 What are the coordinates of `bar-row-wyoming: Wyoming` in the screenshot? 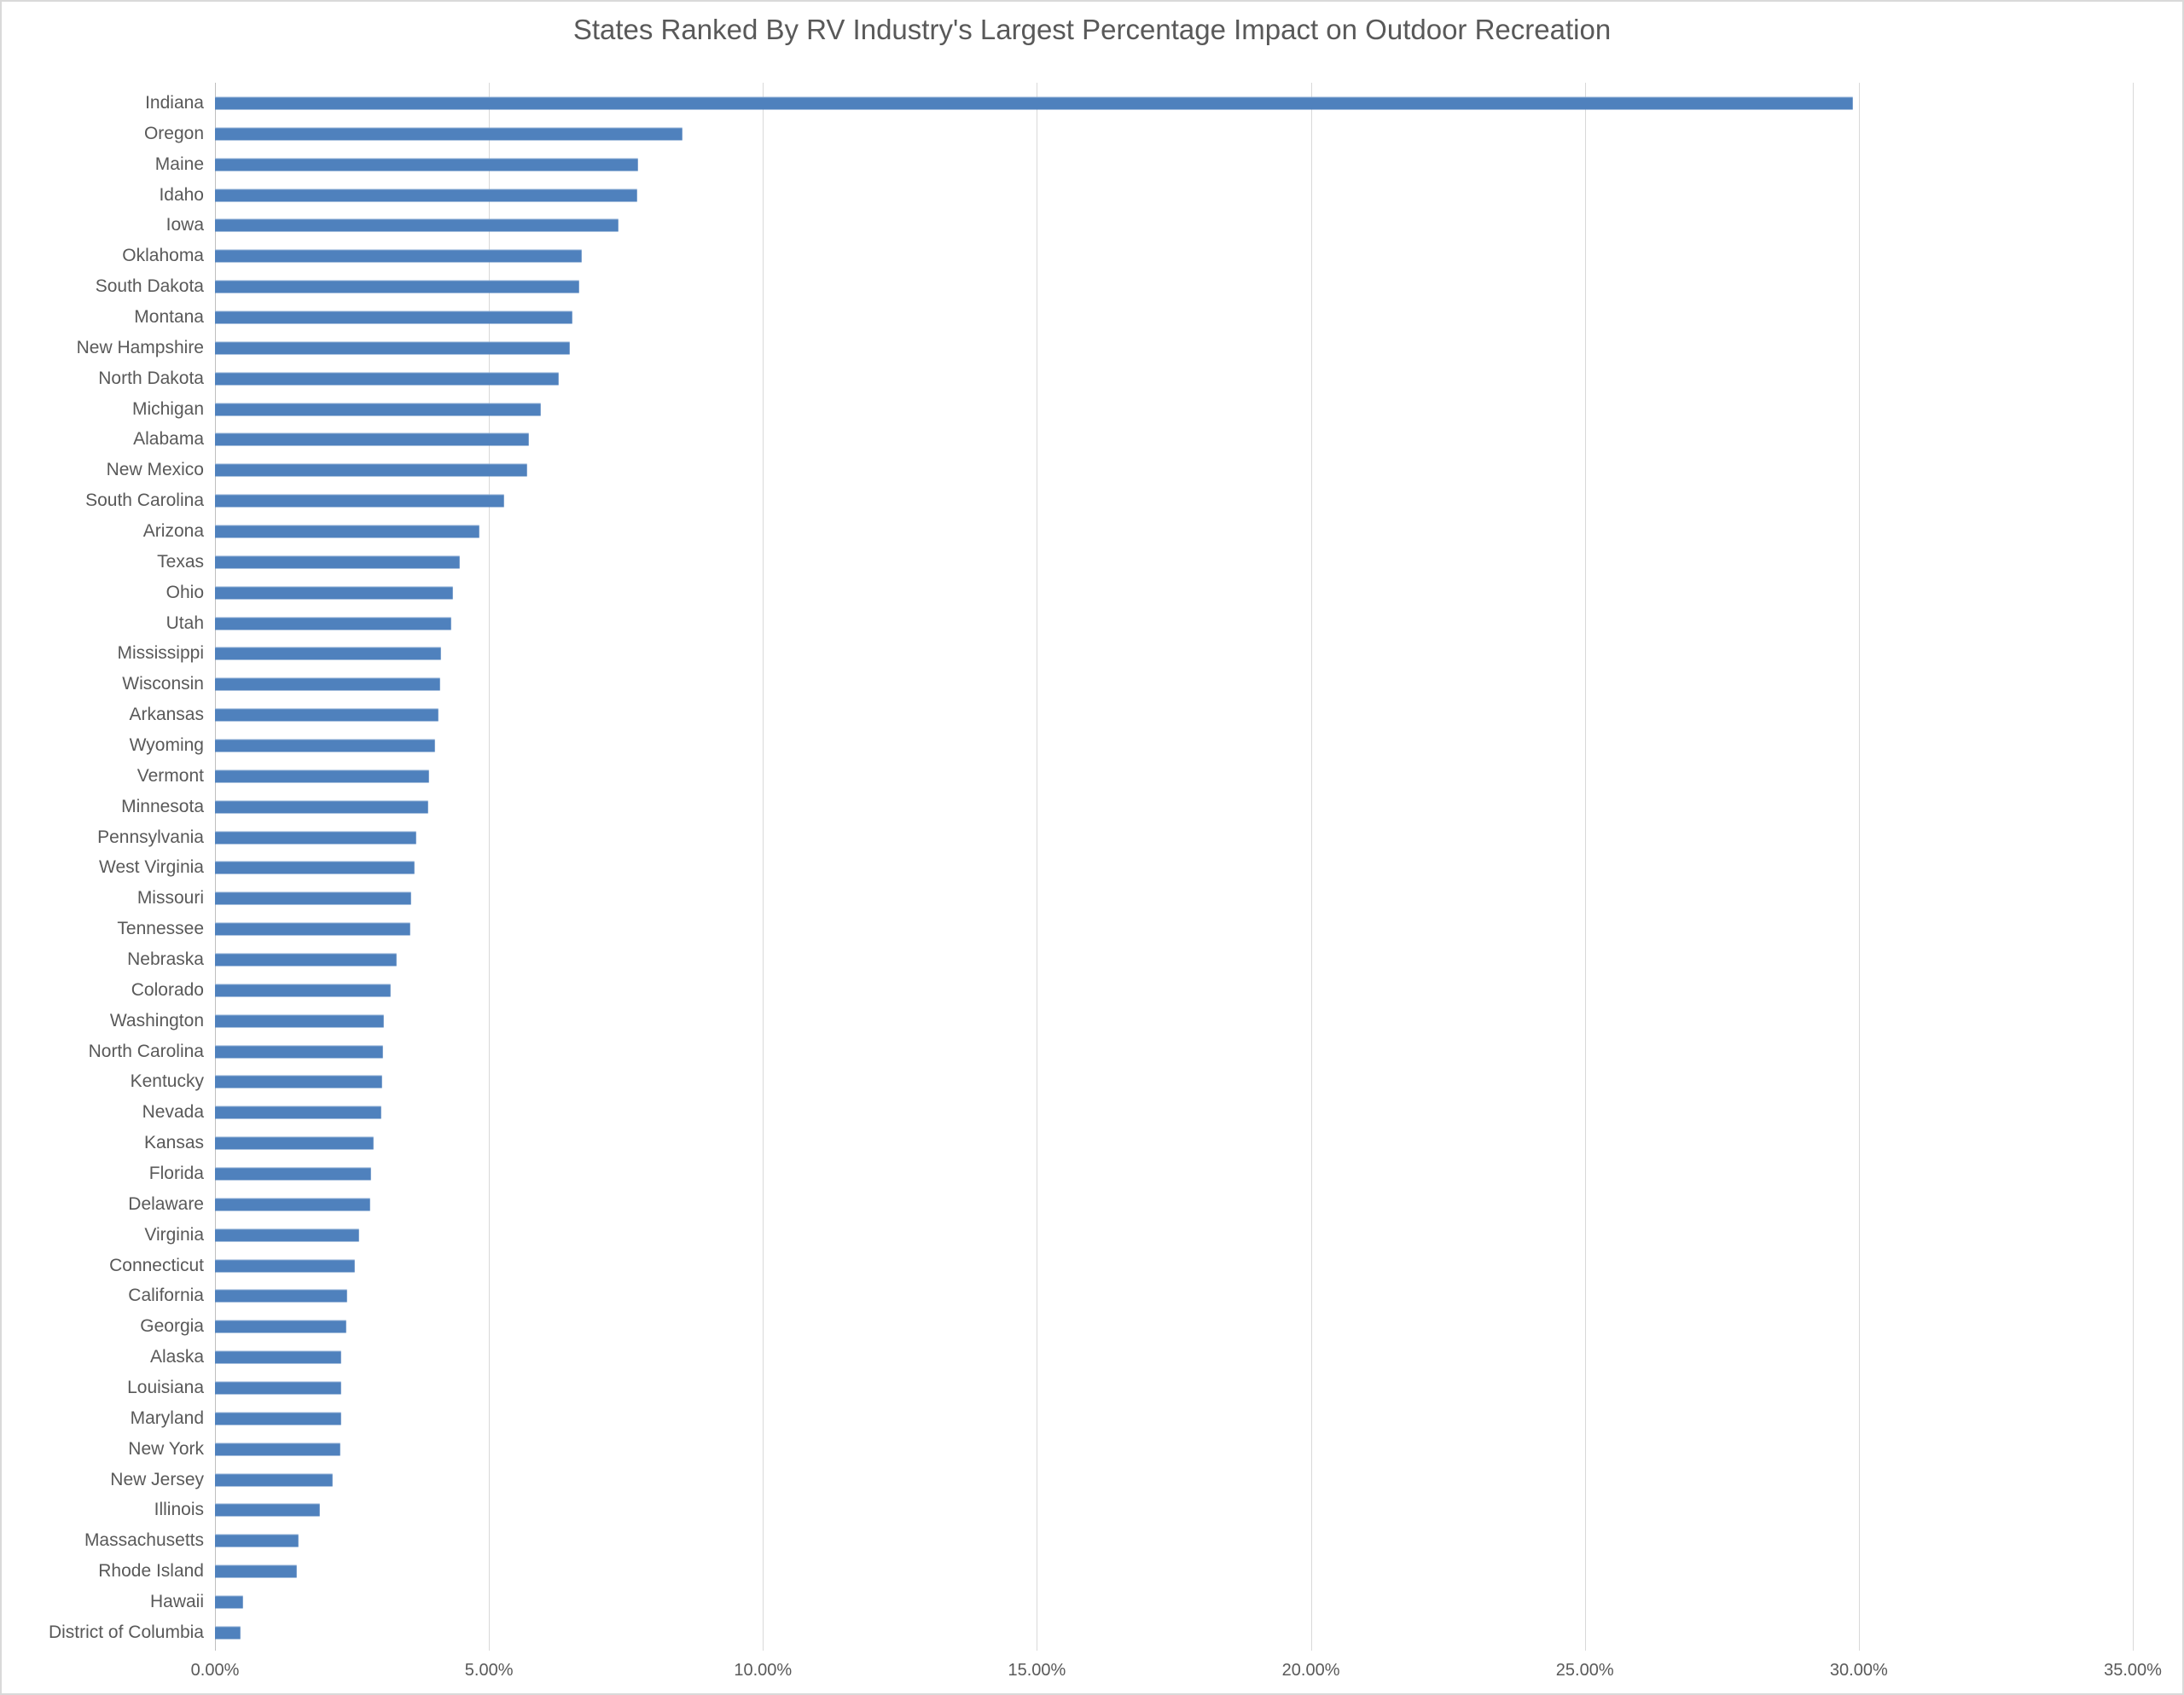 It's located at (1067, 745).